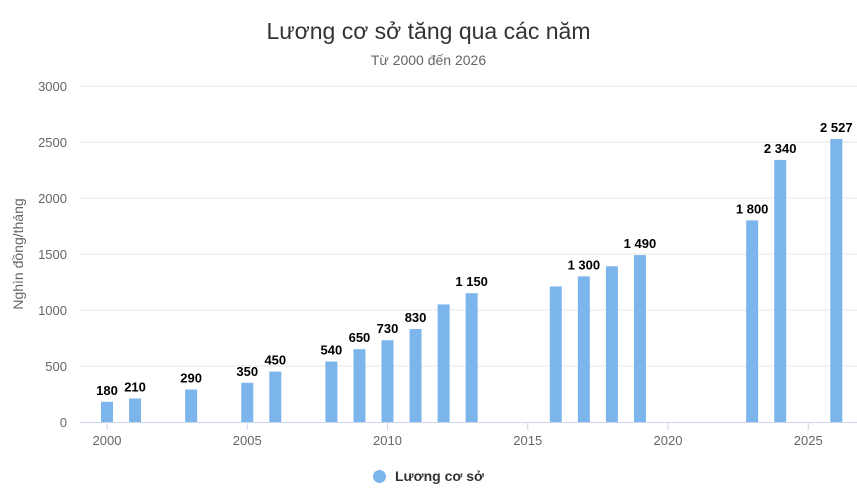 This screenshot has width=857, height=494. Describe the element at coordinates (52, 310) in the screenshot. I see `y-tick-label: 1000` at that location.